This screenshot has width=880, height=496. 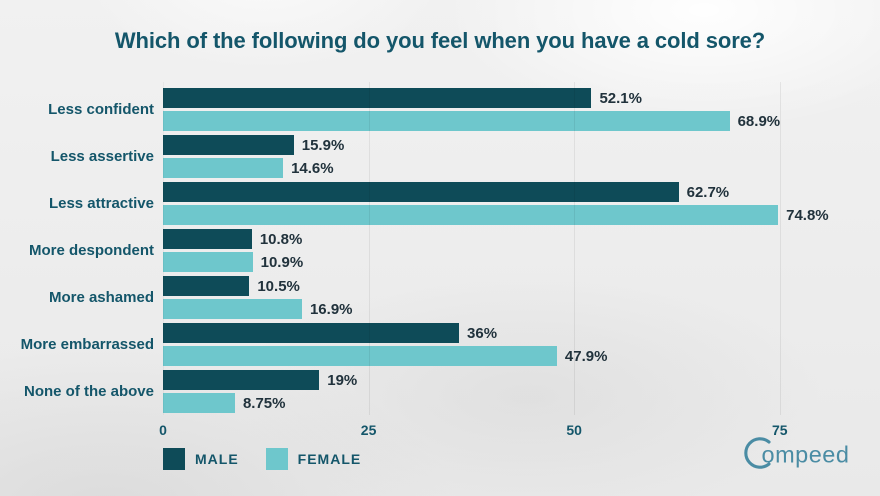 What do you see at coordinates (512, 145) in the screenshot?
I see `bar-line: 15.9%` at bounding box center [512, 145].